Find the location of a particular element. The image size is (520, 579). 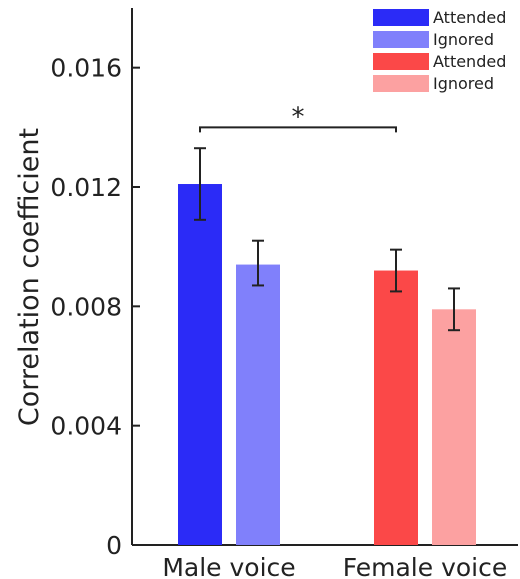

x-tick-label: Female voice is located at coordinates (425, 566).